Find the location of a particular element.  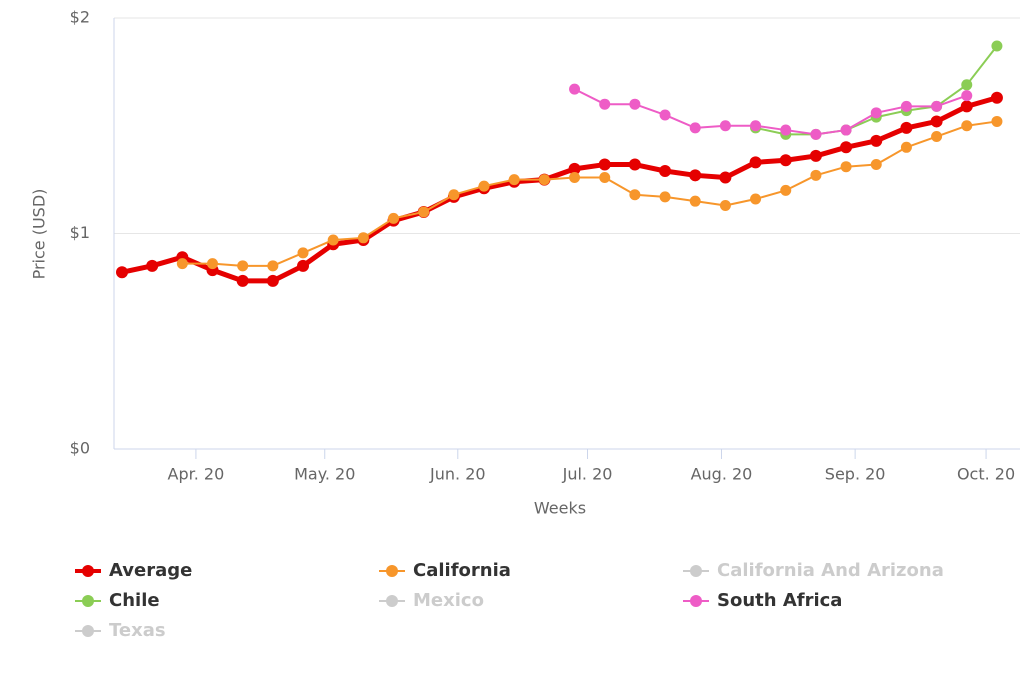

legend-label: Average is located at coordinates (150, 570).